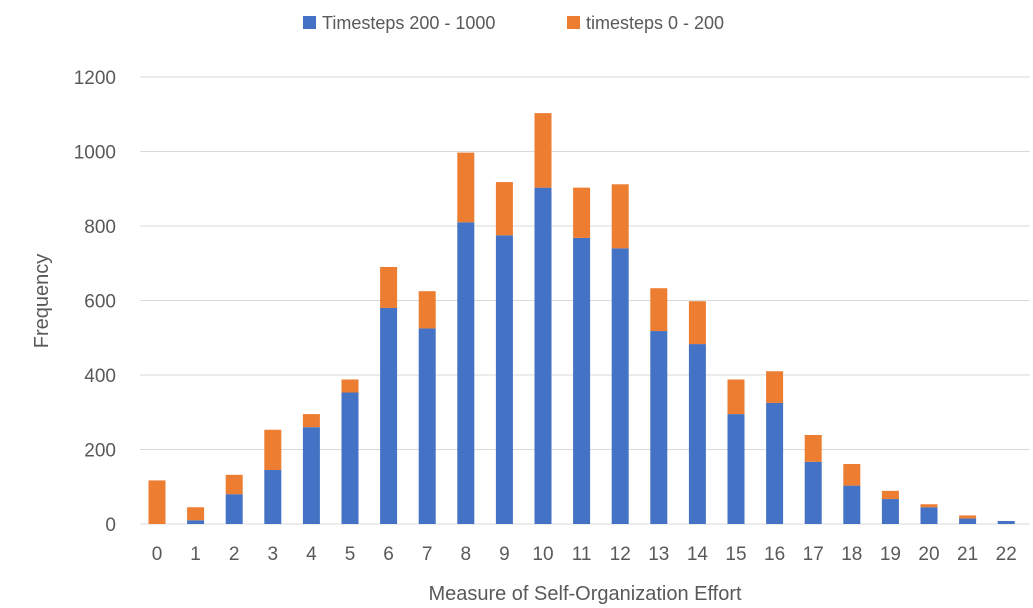 Image resolution: width=1033 pixels, height=608 pixels. What do you see at coordinates (95, 78) in the screenshot?
I see `y-tick-label: 1200` at bounding box center [95, 78].